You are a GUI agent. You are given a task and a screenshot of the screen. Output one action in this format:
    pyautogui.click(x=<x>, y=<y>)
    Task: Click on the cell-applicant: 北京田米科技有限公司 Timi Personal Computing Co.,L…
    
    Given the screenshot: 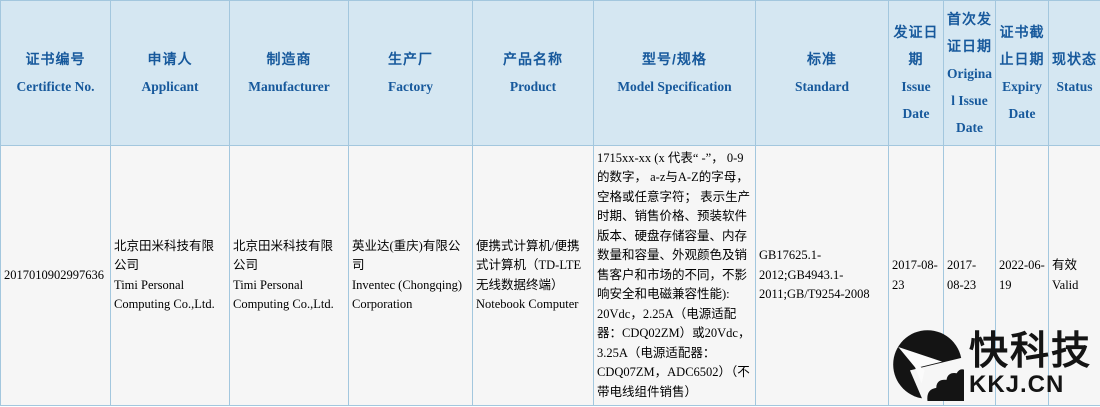 What is the action you would take?
    pyautogui.click(x=170, y=275)
    